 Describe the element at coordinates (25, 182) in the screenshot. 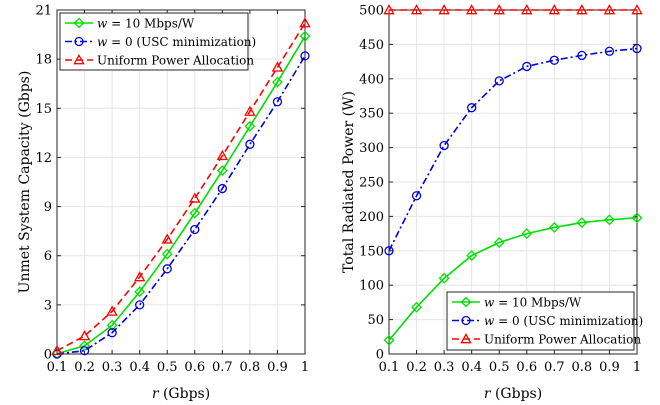

I see `y-axis-label: Unmet System Capacity (Gbps)` at that location.